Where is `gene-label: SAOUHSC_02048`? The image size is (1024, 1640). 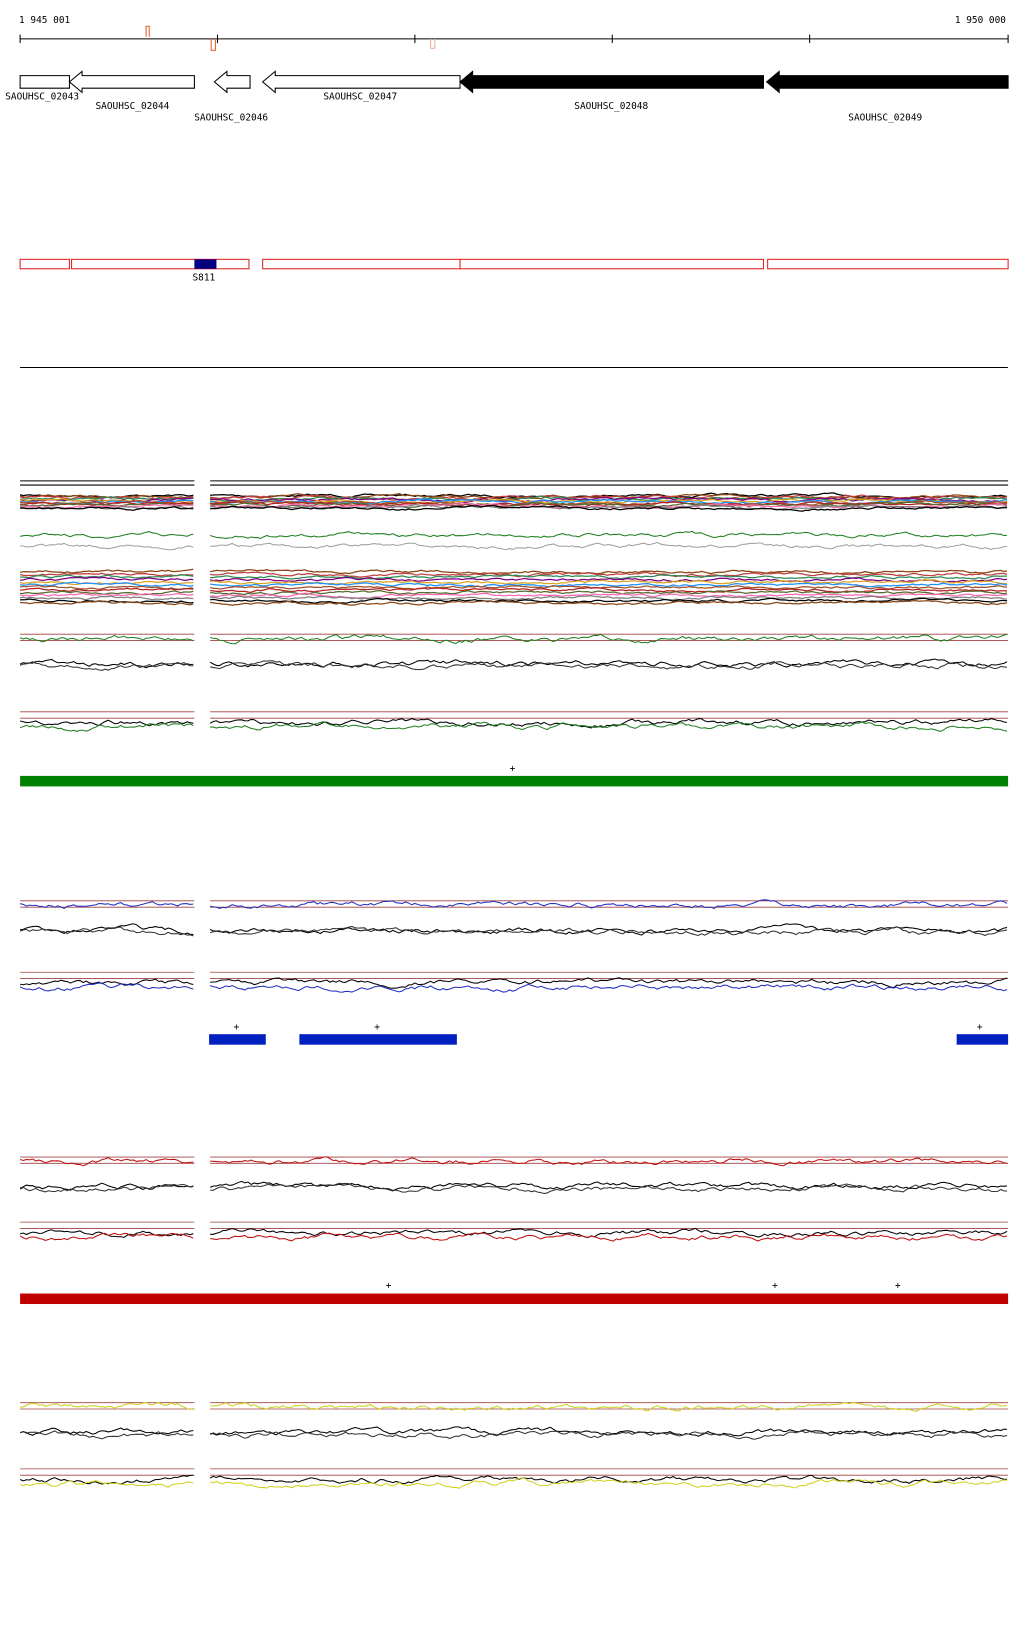 gene-label: SAOUHSC_02048 is located at coordinates (611, 106).